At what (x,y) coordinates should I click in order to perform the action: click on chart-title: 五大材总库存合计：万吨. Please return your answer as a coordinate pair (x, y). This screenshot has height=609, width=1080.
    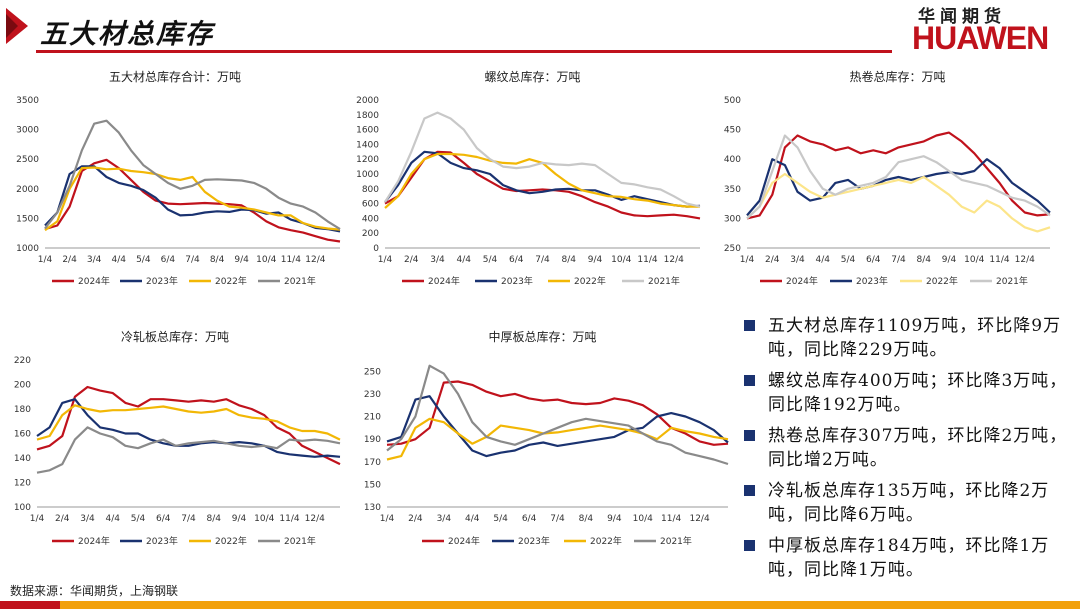
    Looking at the image, I should click on (174, 77).